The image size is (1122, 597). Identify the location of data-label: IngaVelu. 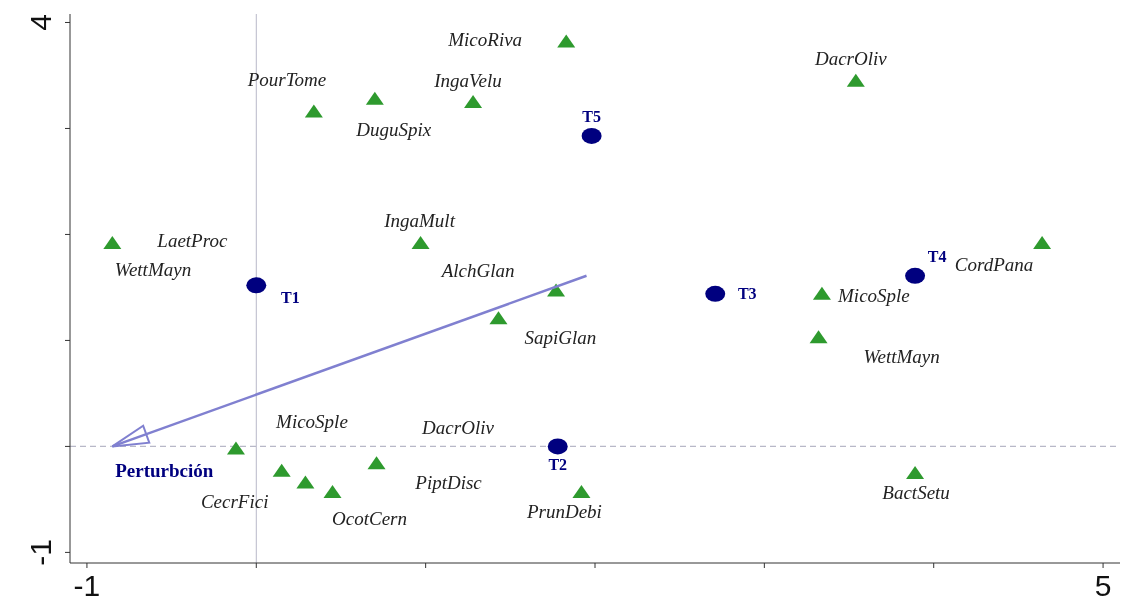
(467, 81).